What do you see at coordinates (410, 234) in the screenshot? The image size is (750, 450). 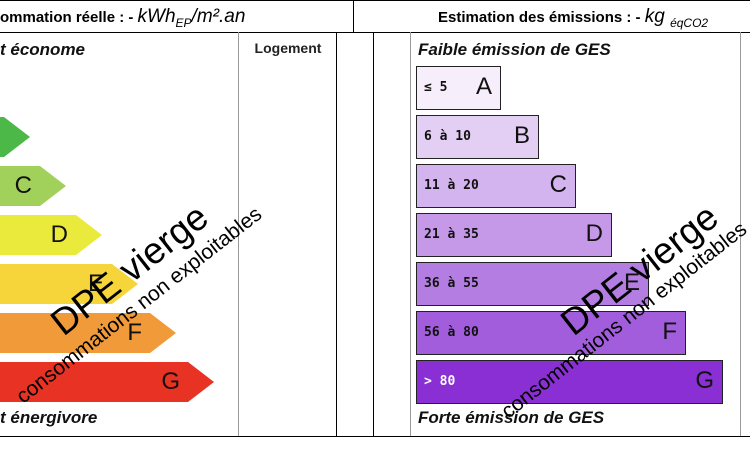 I see `ges-column-left` at bounding box center [410, 234].